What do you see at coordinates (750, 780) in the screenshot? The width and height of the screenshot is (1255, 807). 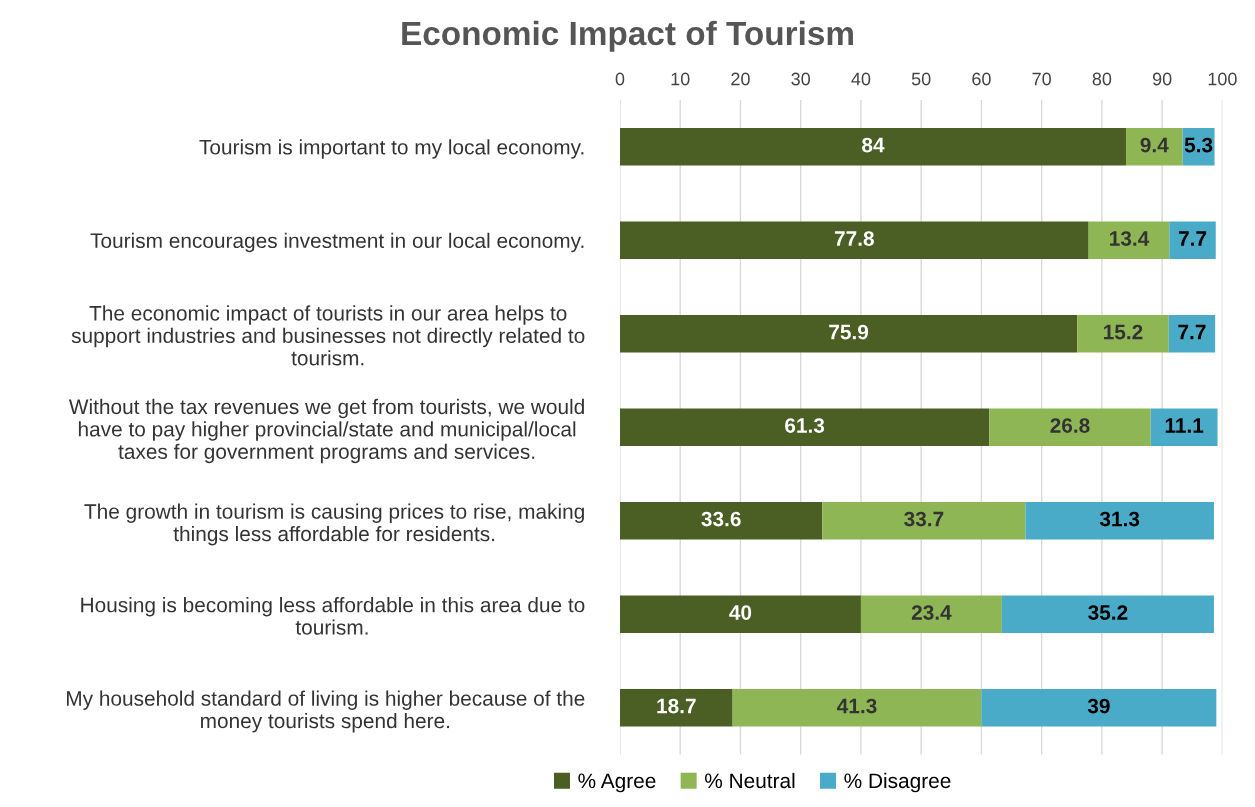 I see `legend-label: % Neutral` at bounding box center [750, 780].